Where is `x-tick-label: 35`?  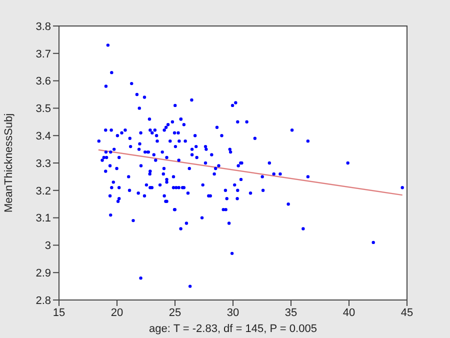
x-tick-label: 35 is located at coordinates (291, 312).